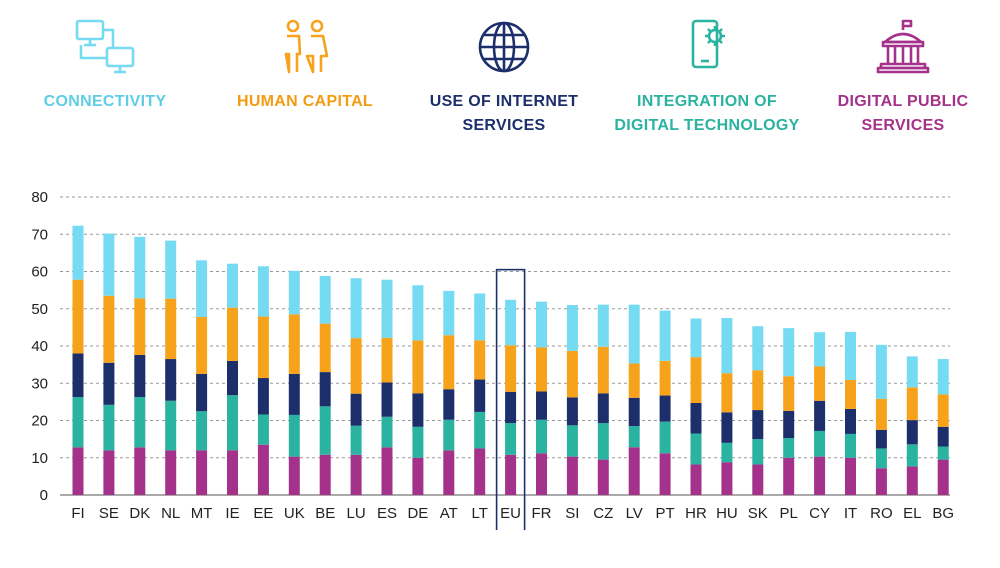 Image resolution: width=1000 pixels, height=568 pixels. What do you see at coordinates (306, 46) in the screenshot?
I see `two-people-icon` at bounding box center [306, 46].